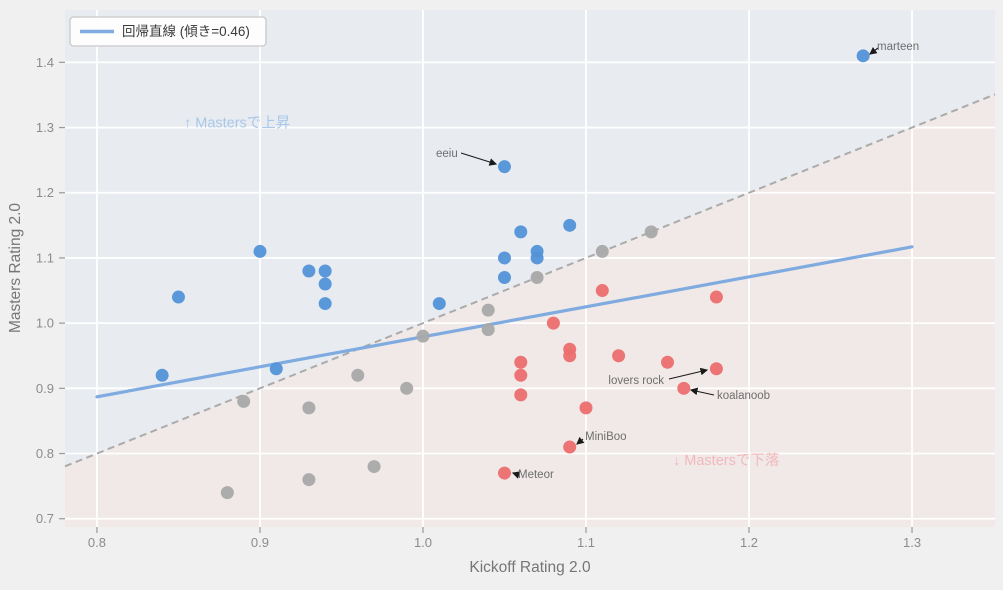 This screenshot has height=590, width=1003. I want to click on annotation-label-marteen: marteen, so click(898, 47).